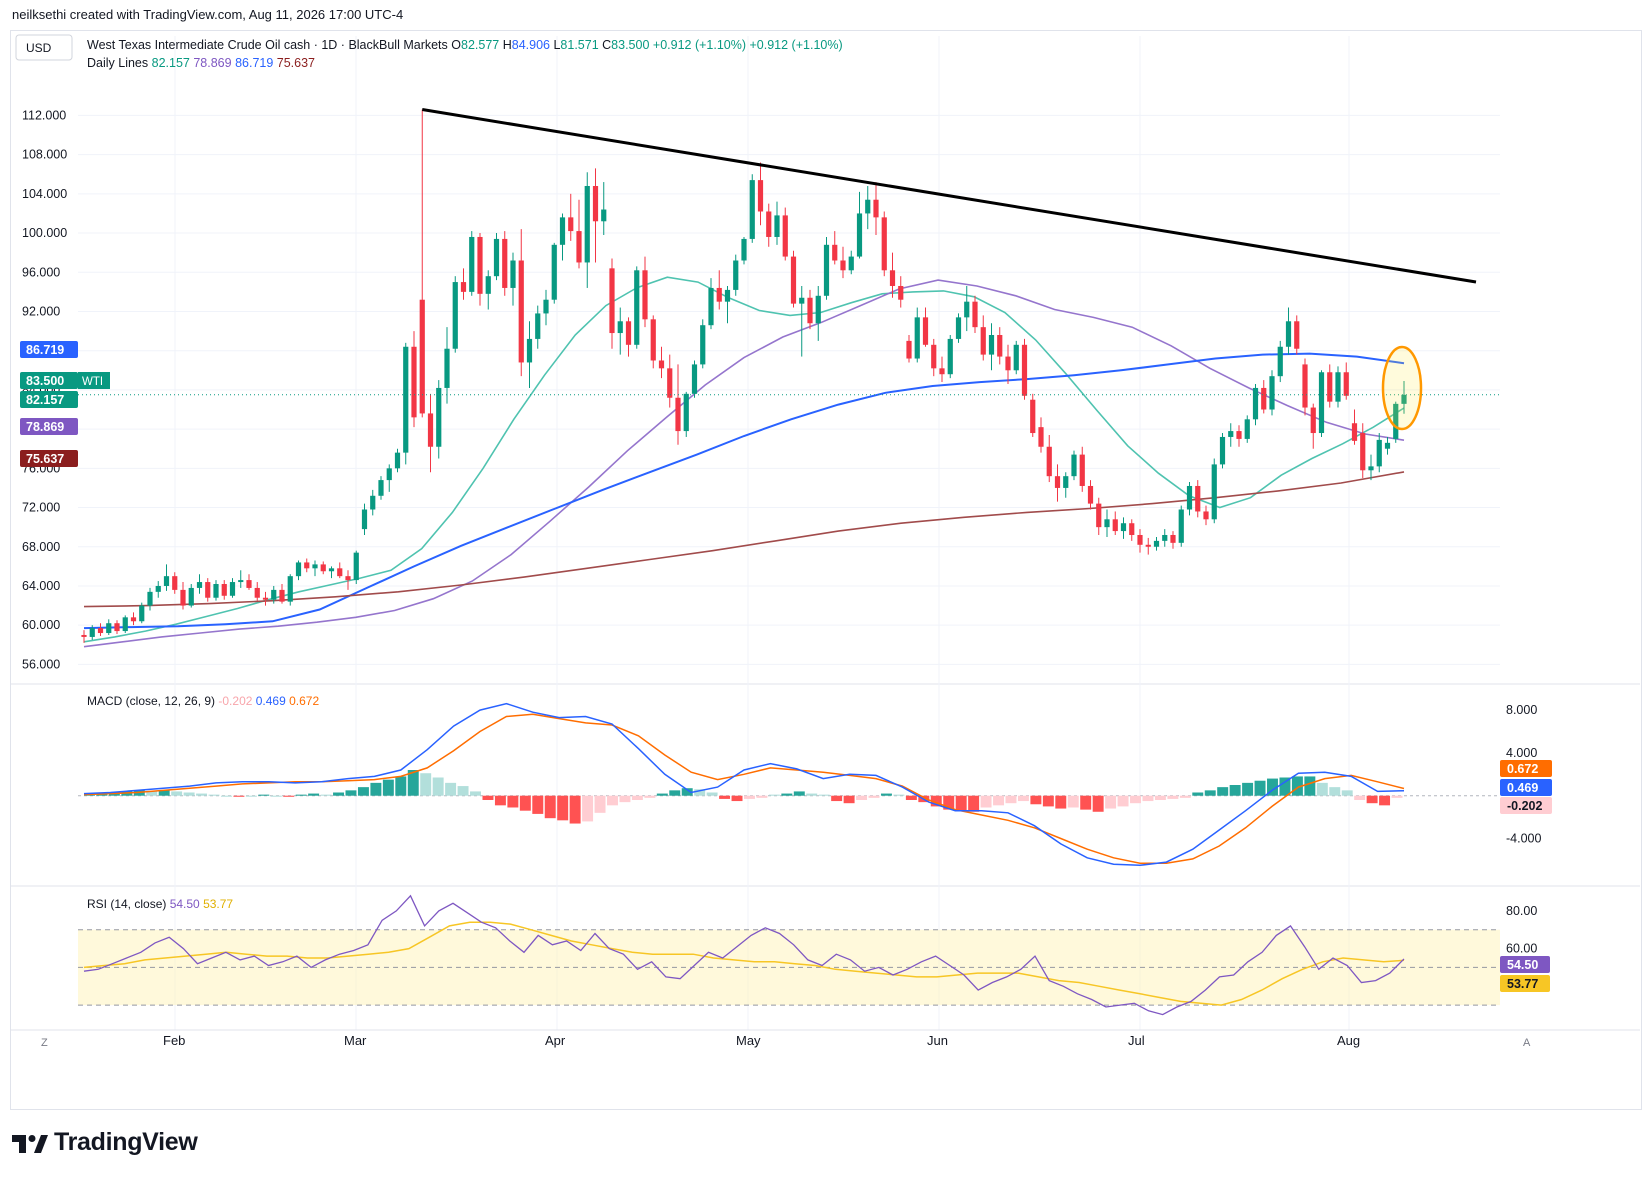 The width and height of the screenshot is (1650, 1179). Describe the element at coordinates (45, 350) in the screenshot. I see `price-tag-value: 86.719` at that location.